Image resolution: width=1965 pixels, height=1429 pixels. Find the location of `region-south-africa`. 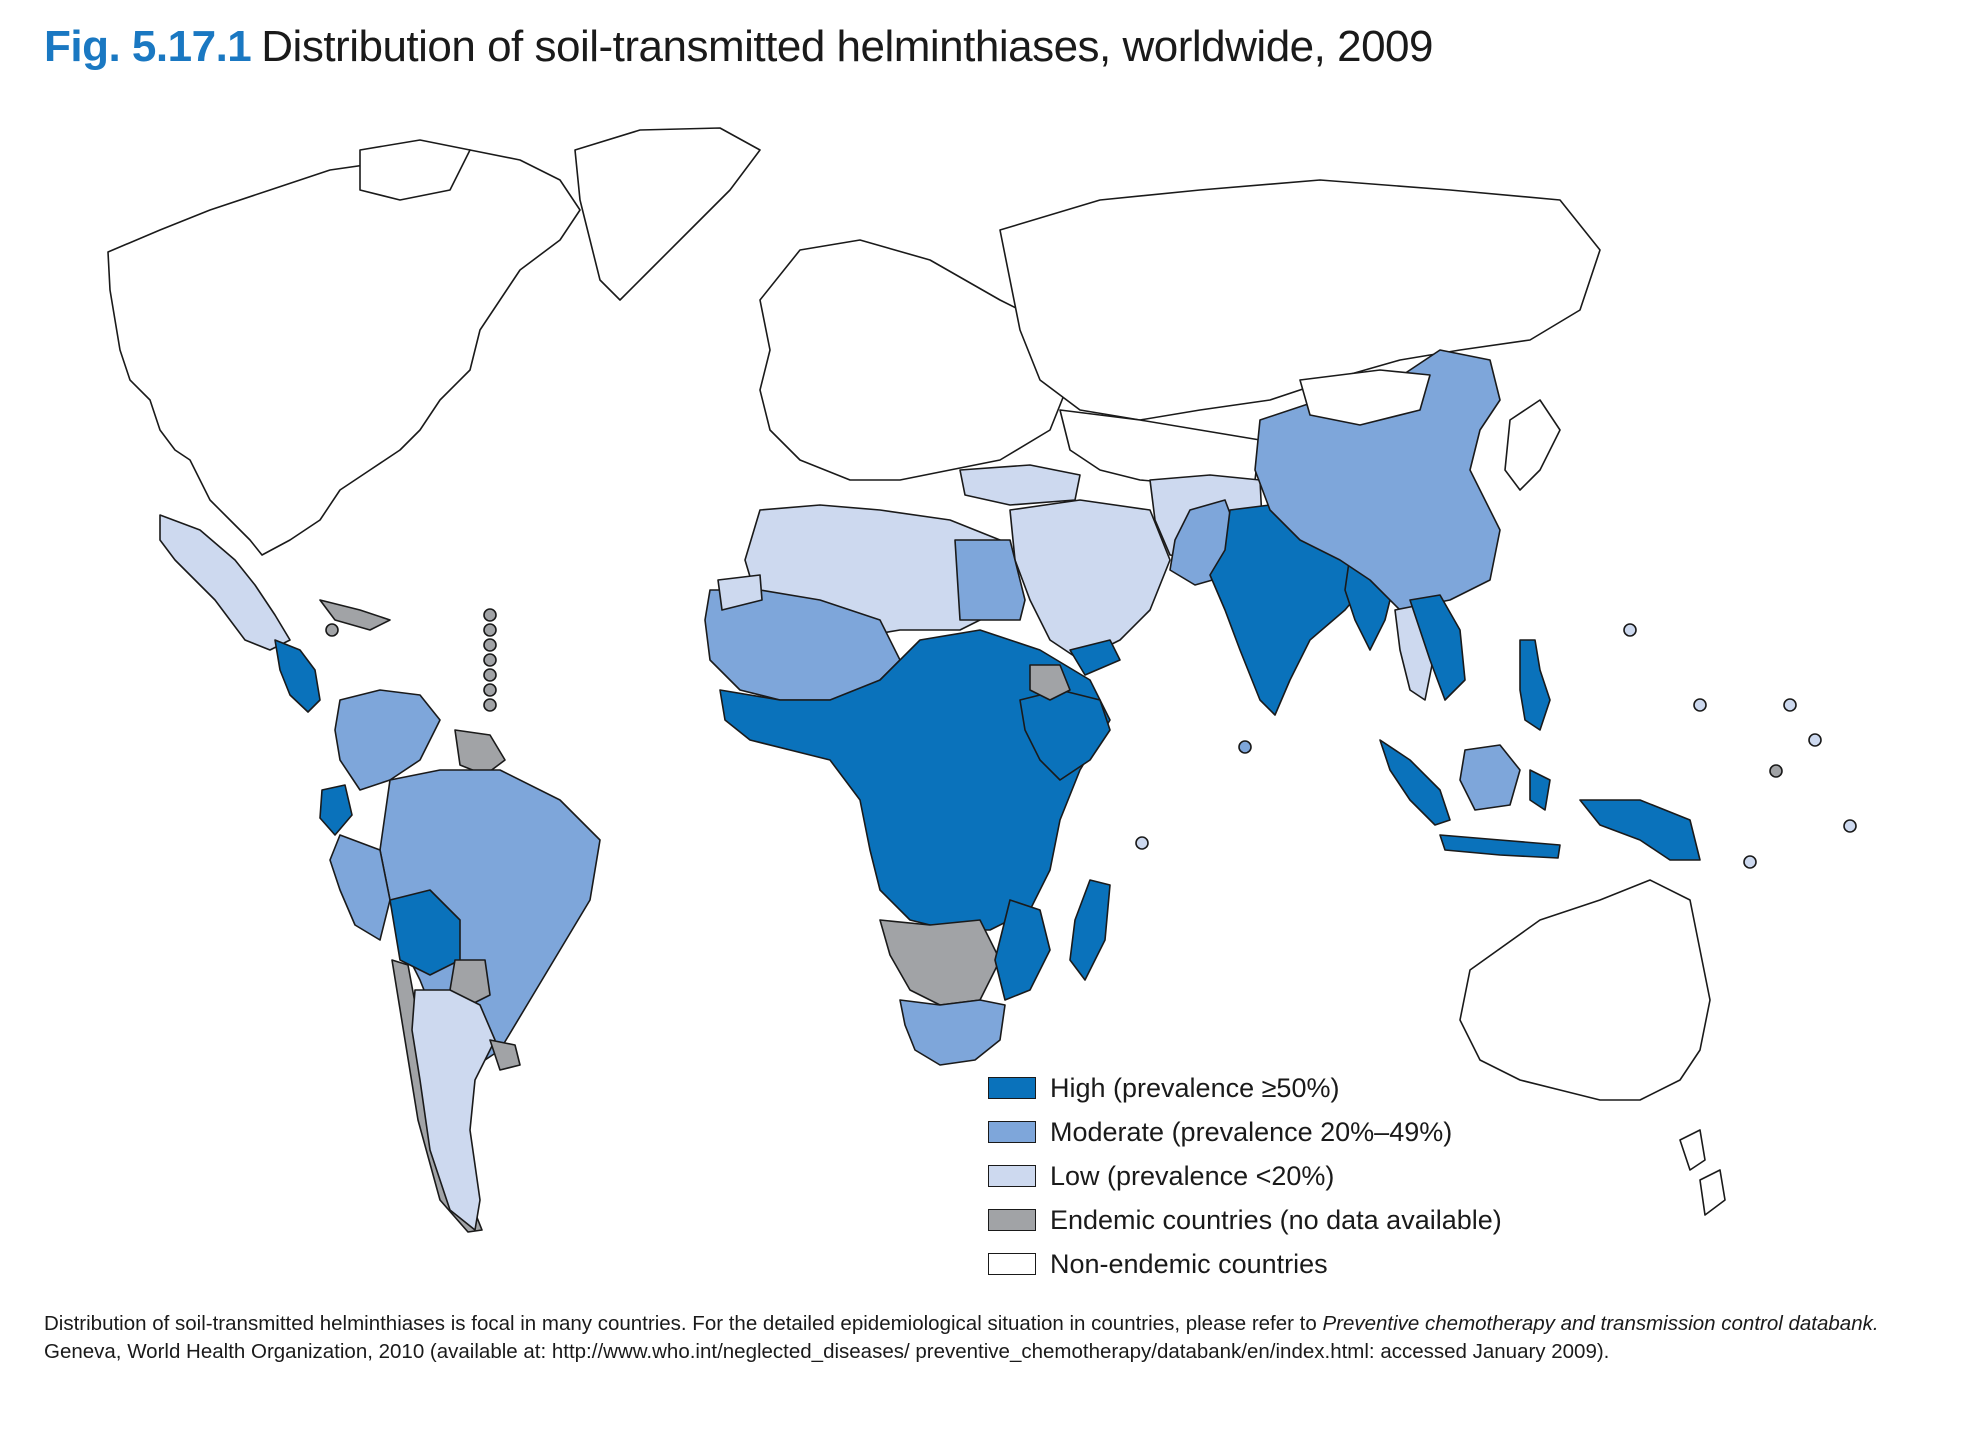

region-south-africa is located at coordinates (952, 1032).